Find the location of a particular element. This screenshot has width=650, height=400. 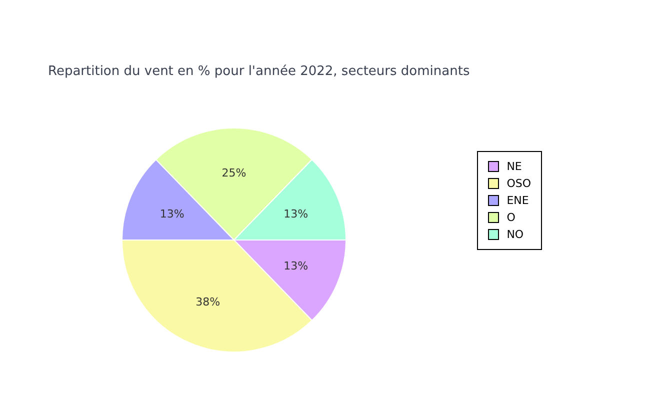

legend-label: ENE is located at coordinates (517, 200).